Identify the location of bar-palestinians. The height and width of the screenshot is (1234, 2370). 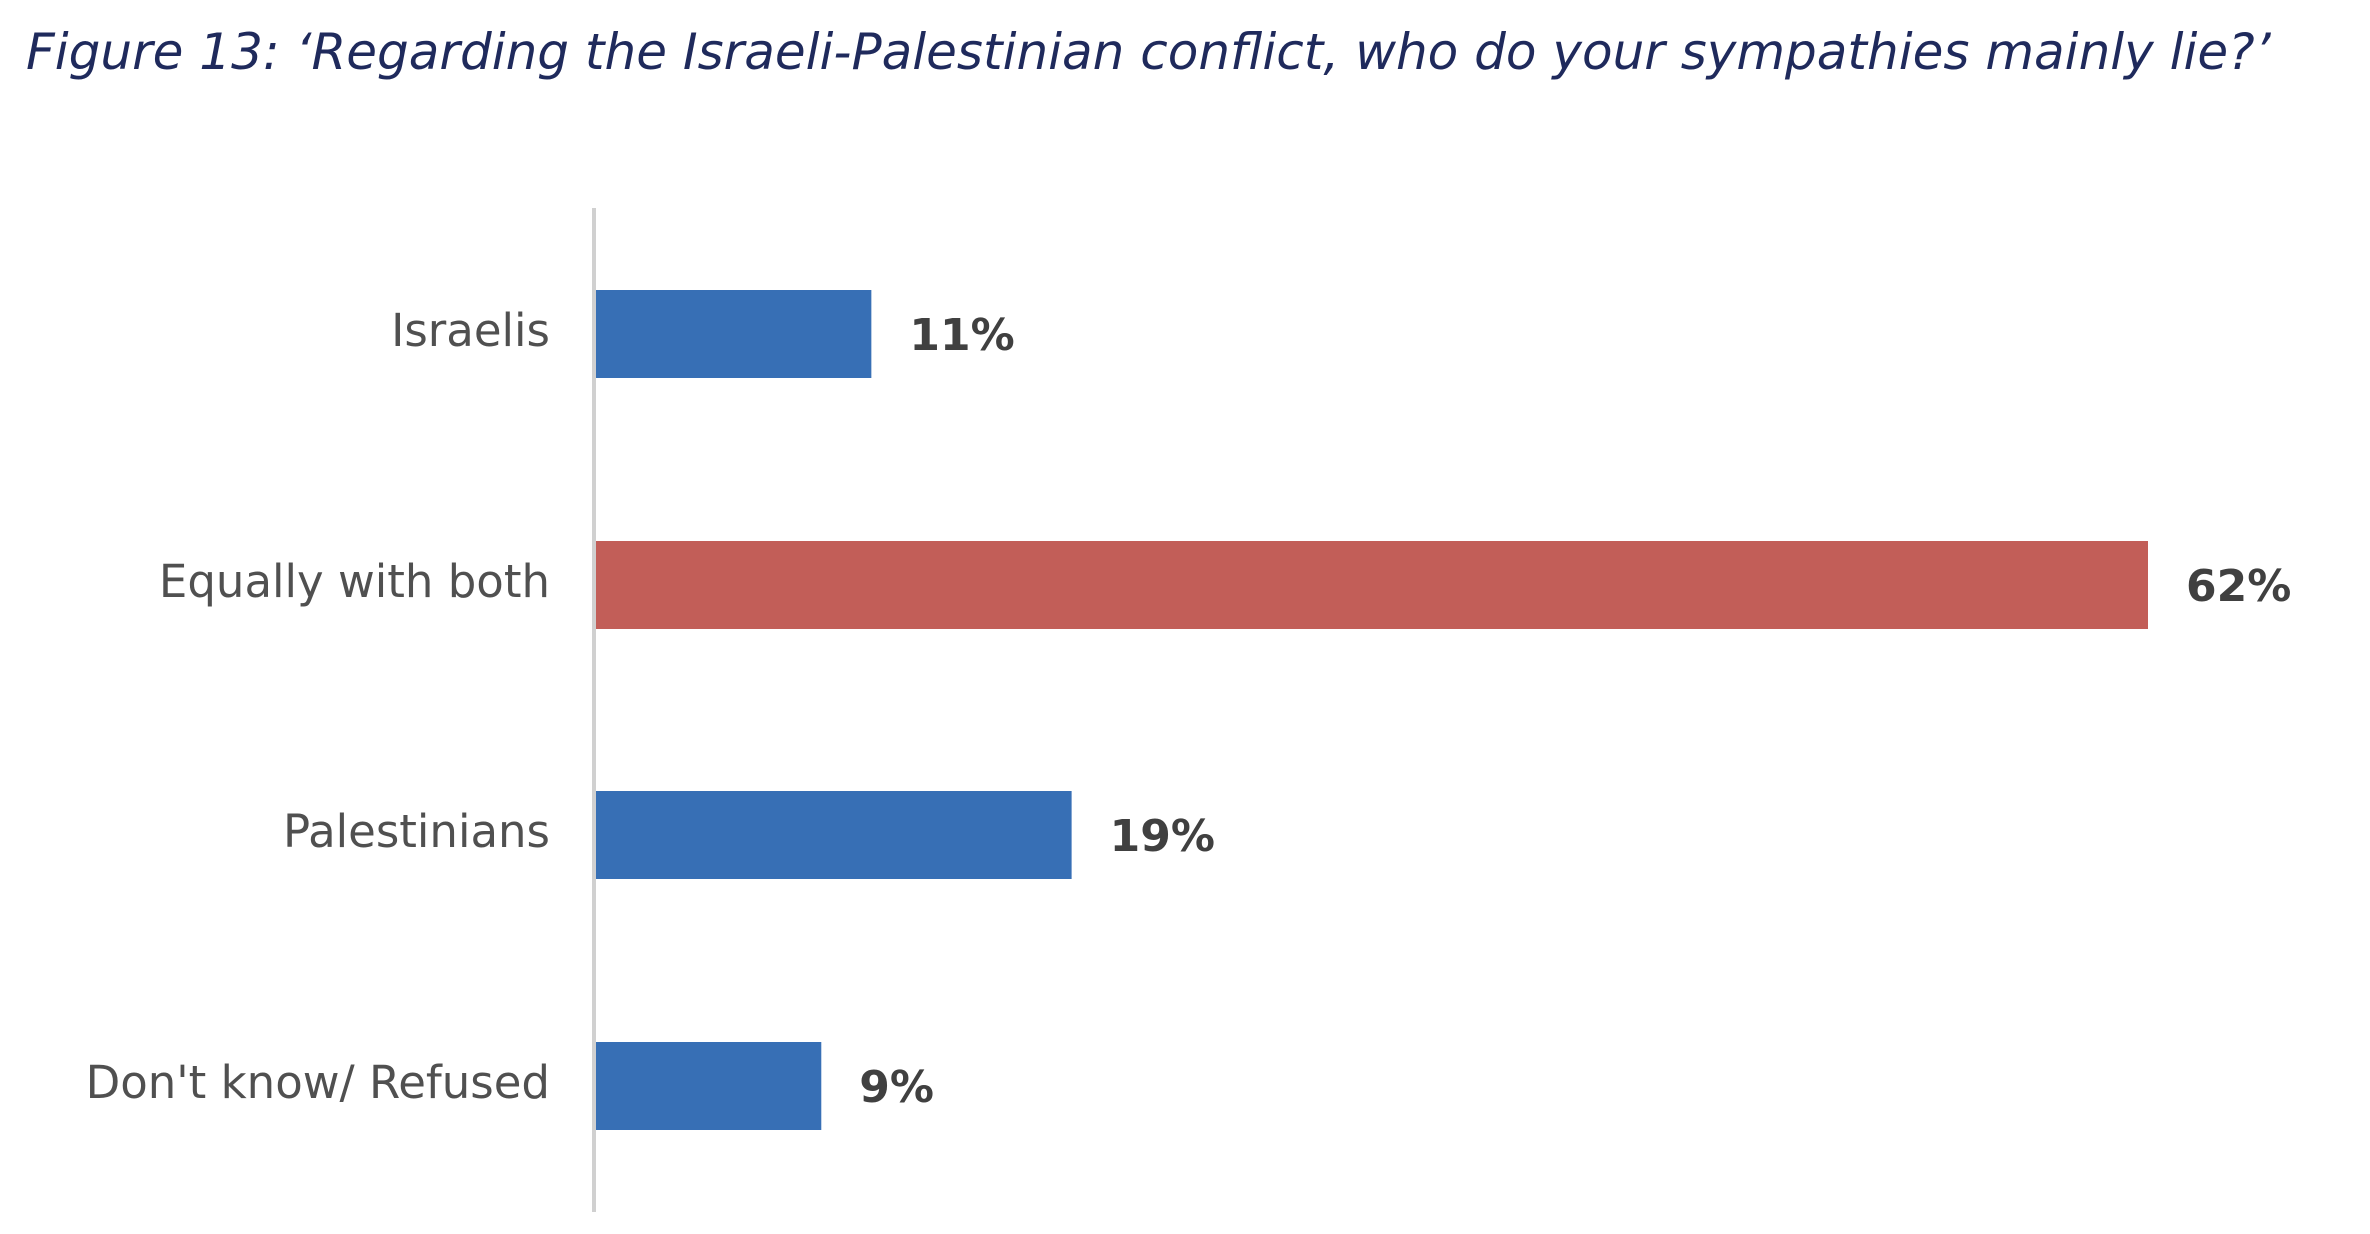
(834, 835).